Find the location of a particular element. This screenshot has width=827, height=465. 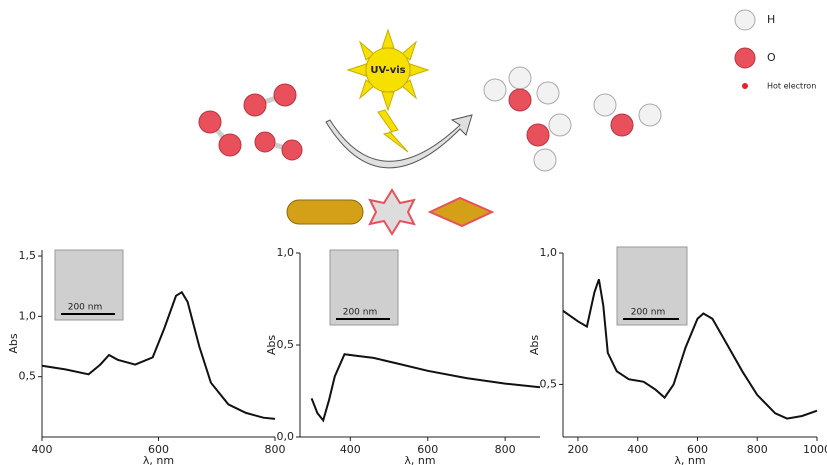

light-label: UV-vis is located at coordinates (387, 70).